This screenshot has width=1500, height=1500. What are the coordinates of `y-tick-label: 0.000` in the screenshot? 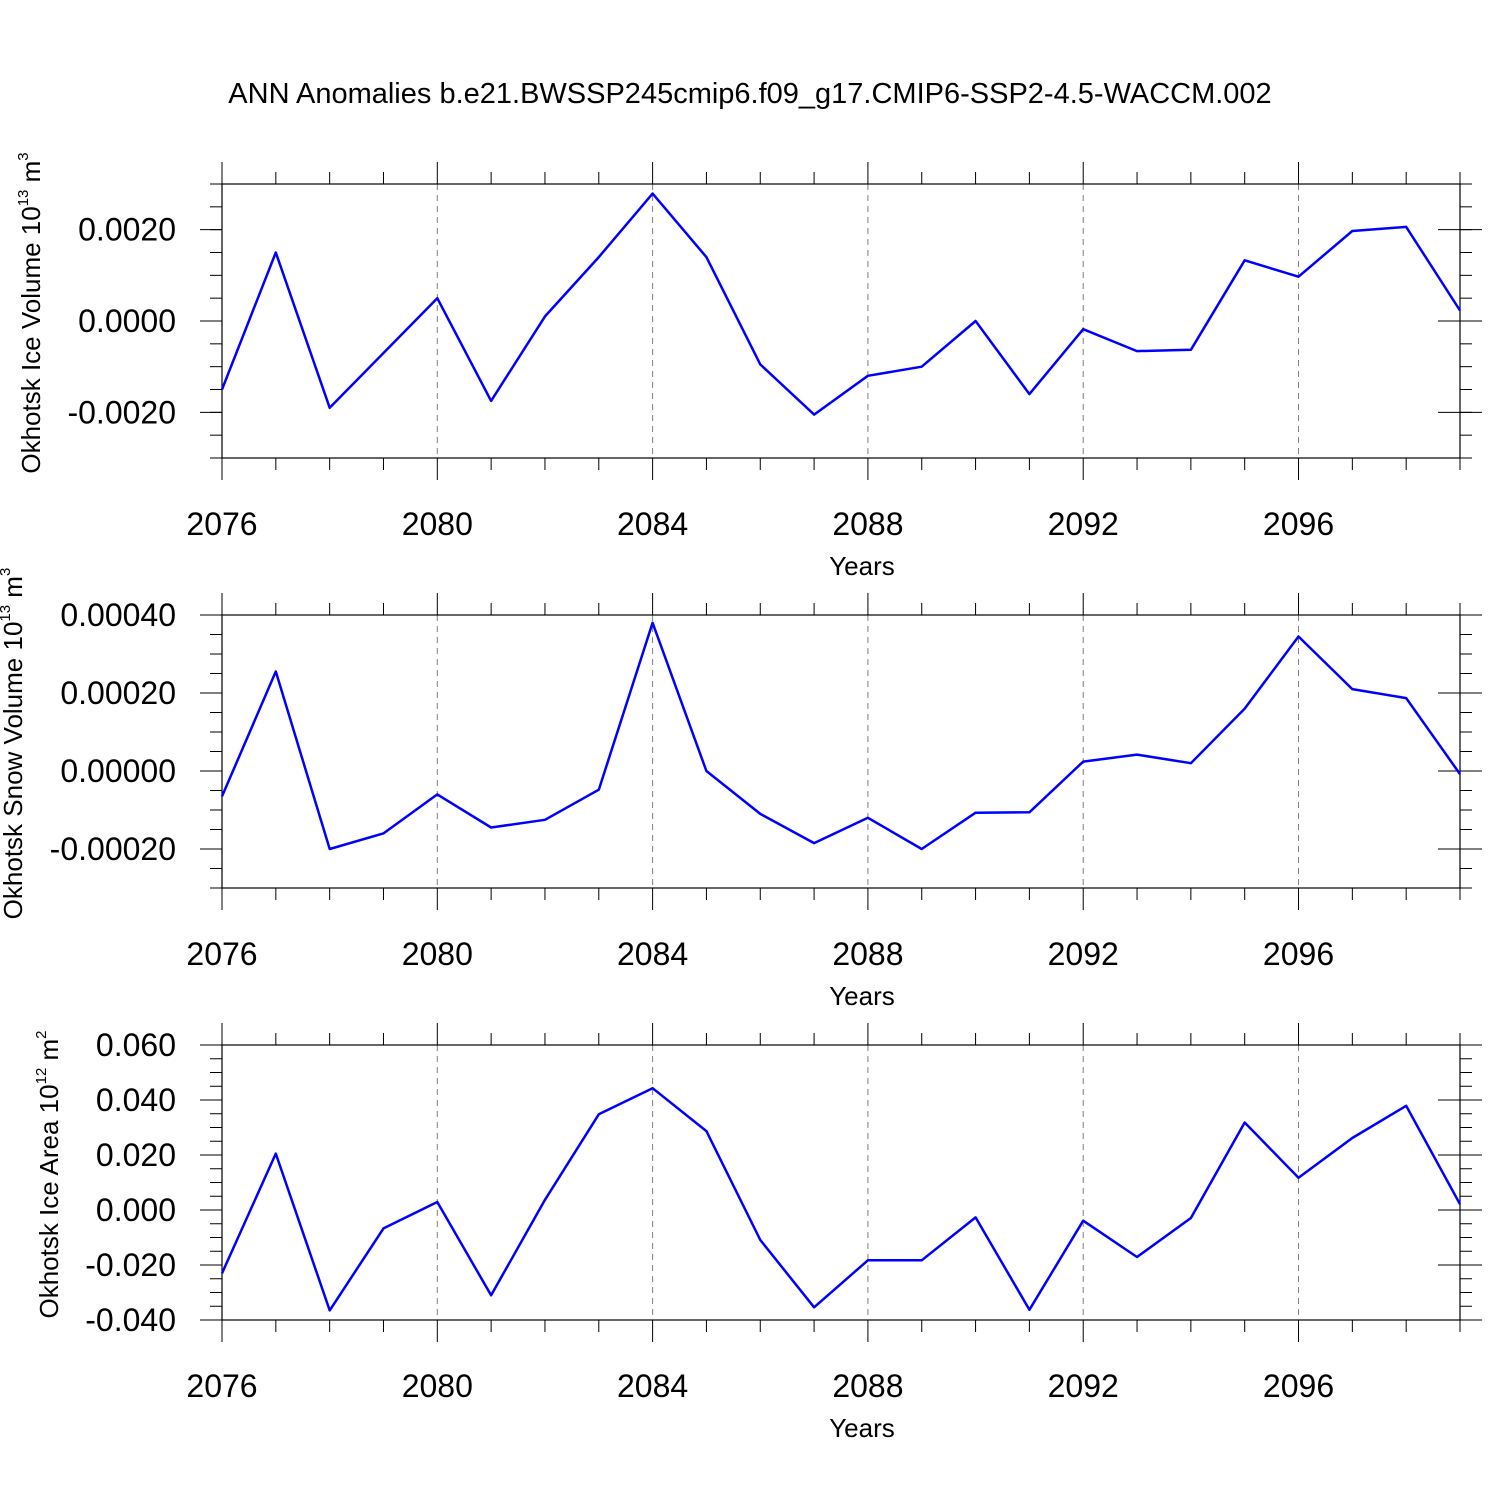 It's located at (136, 1210).